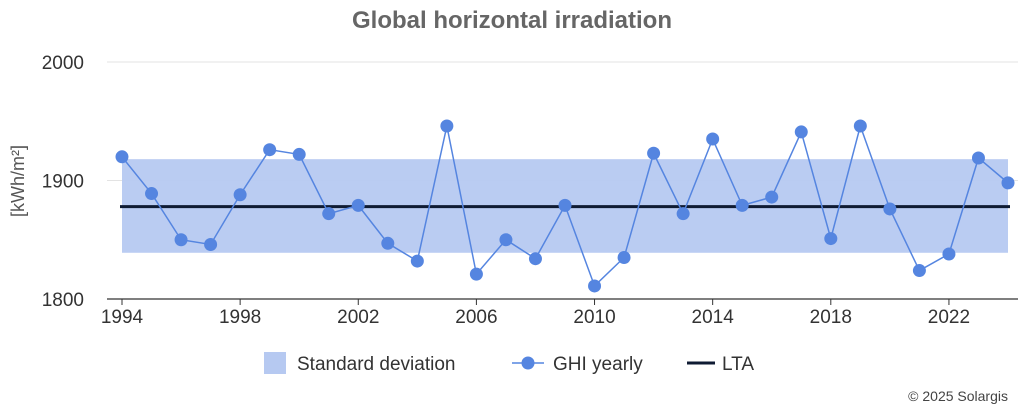 This screenshot has height=410, width=1024. I want to click on legend-swatch-std, so click(275, 363).